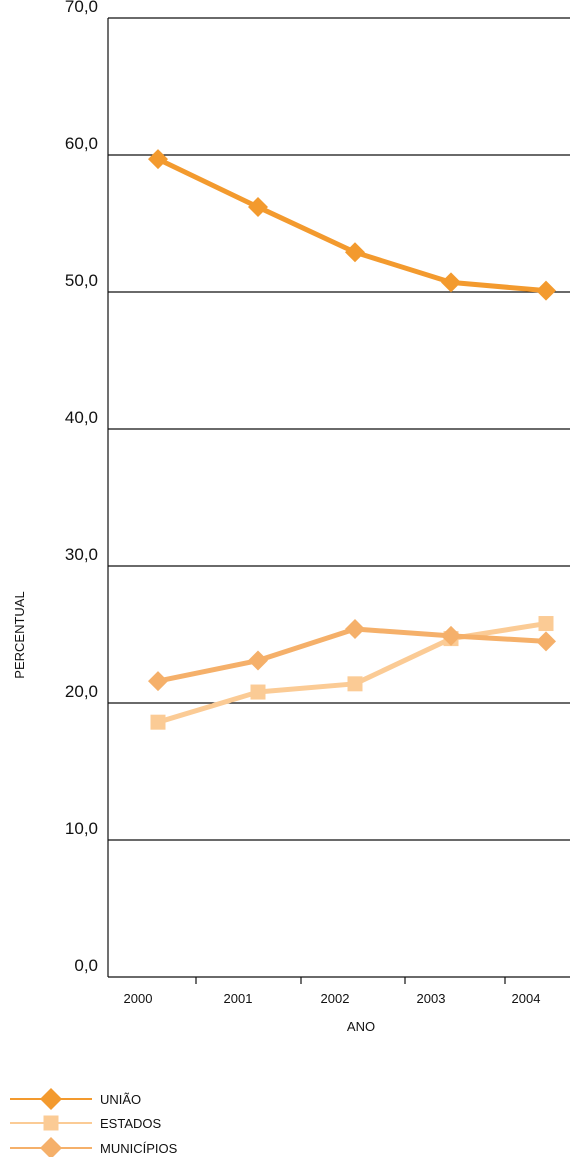 Image resolution: width=570 pixels, height=1157 pixels. I want to click on legend-entry: ESTADOS, so click(85, 1123).